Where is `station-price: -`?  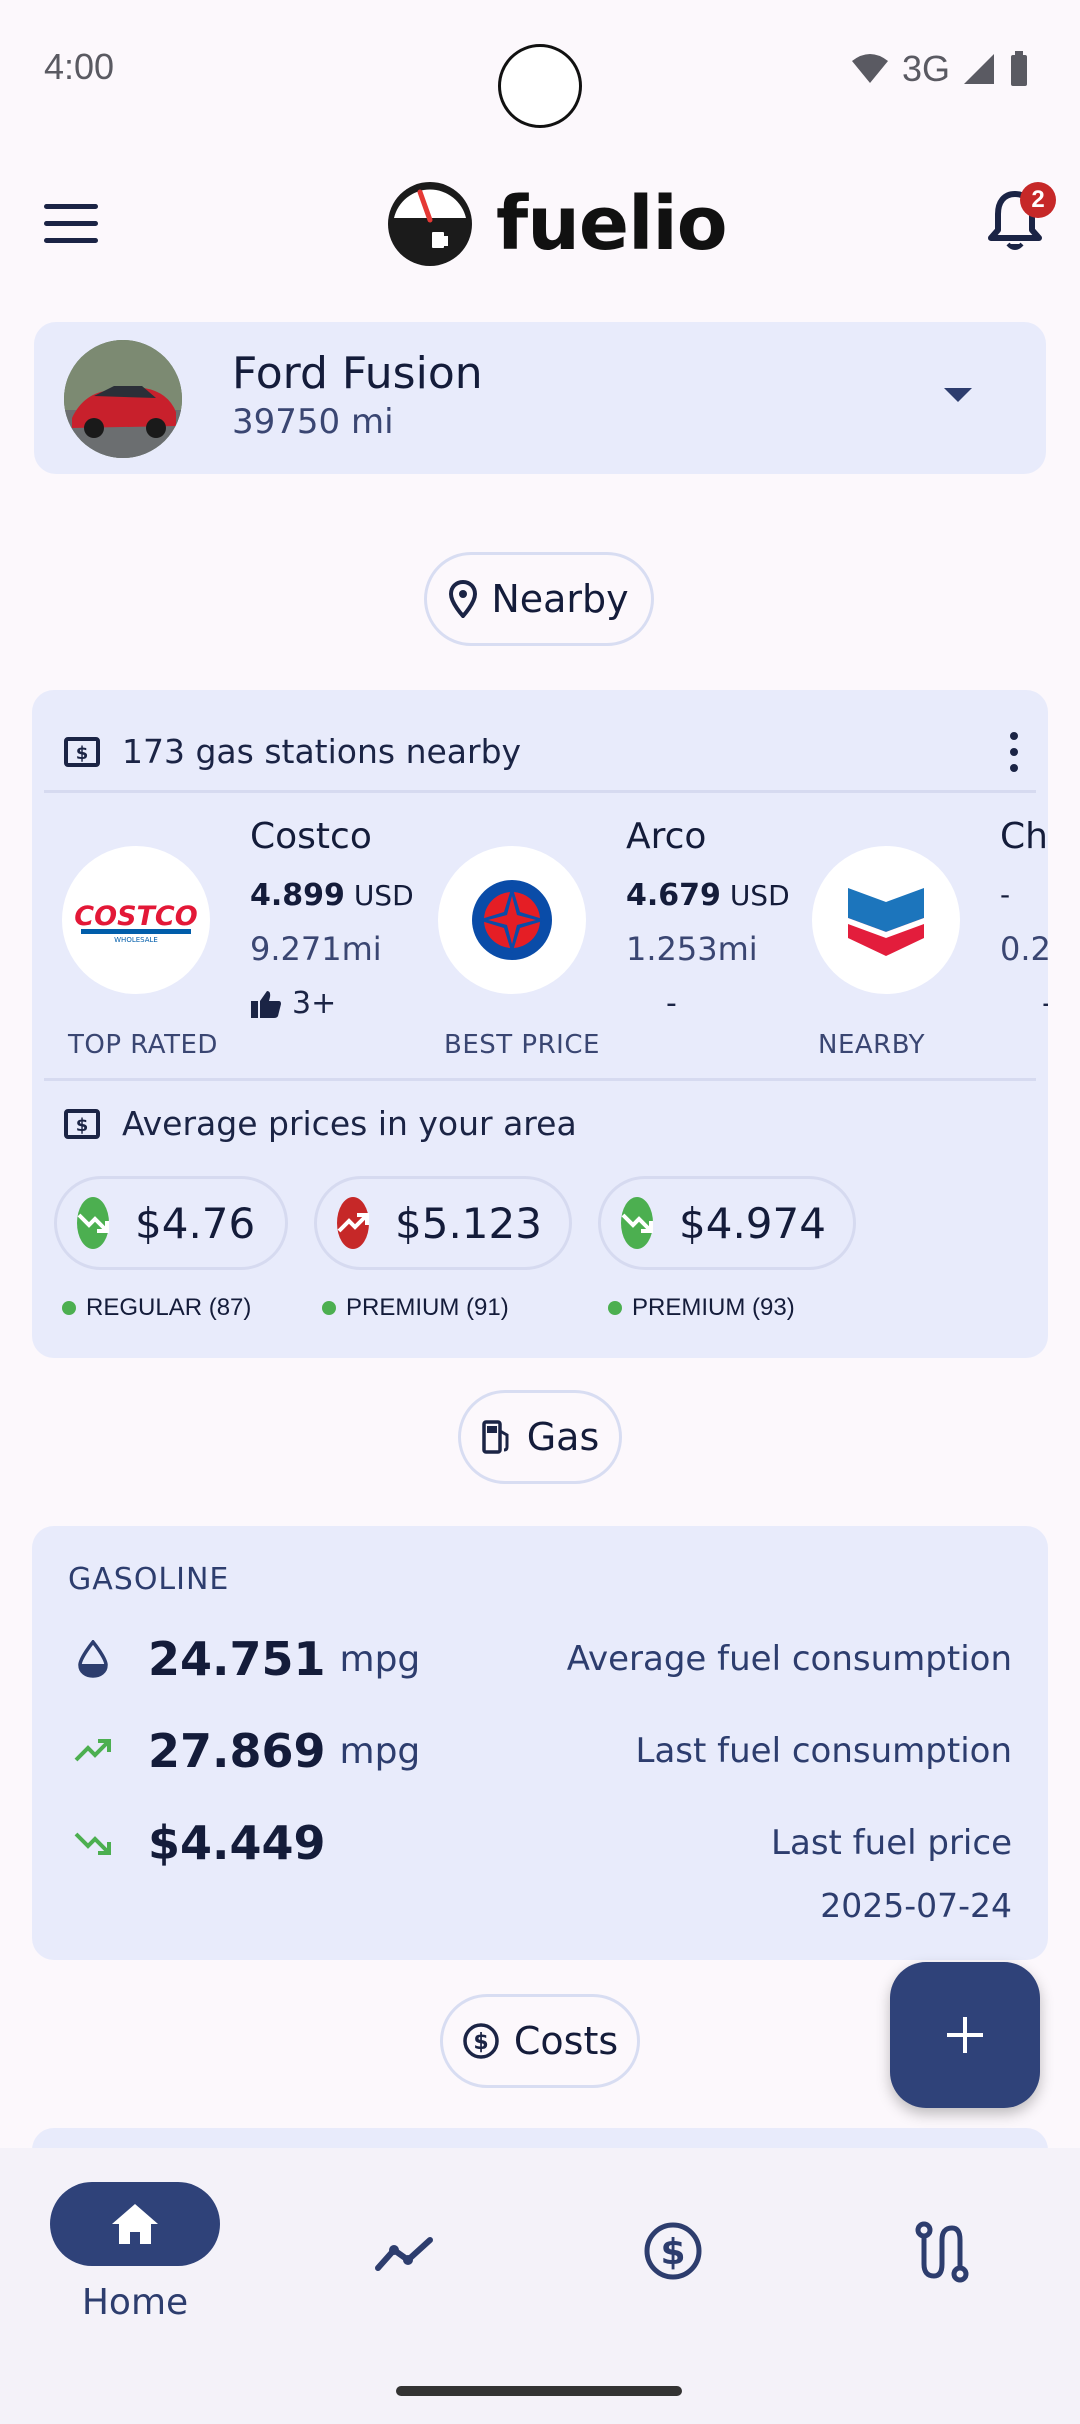 station-price: - is located at coordinates (1005, 894).